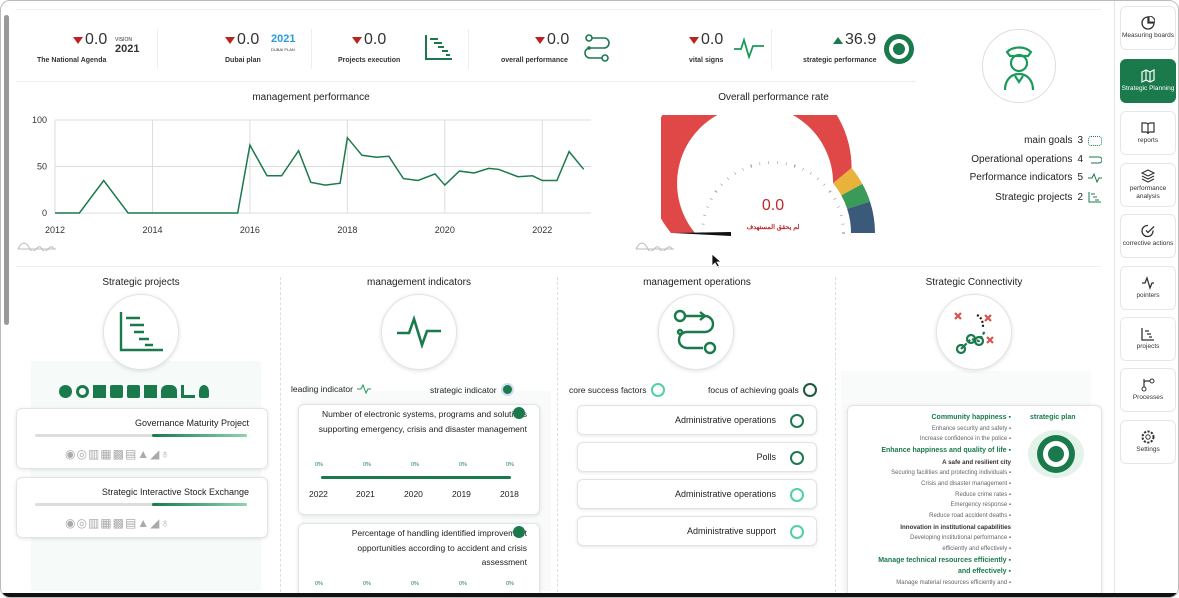 The height and width of the screenshot is (598, 1179). What do you see at coordinates (955, 528) in the screenshot?
I see `connectivity-line: Innovation in institutional capabilities` at bounding box center [955, 528].